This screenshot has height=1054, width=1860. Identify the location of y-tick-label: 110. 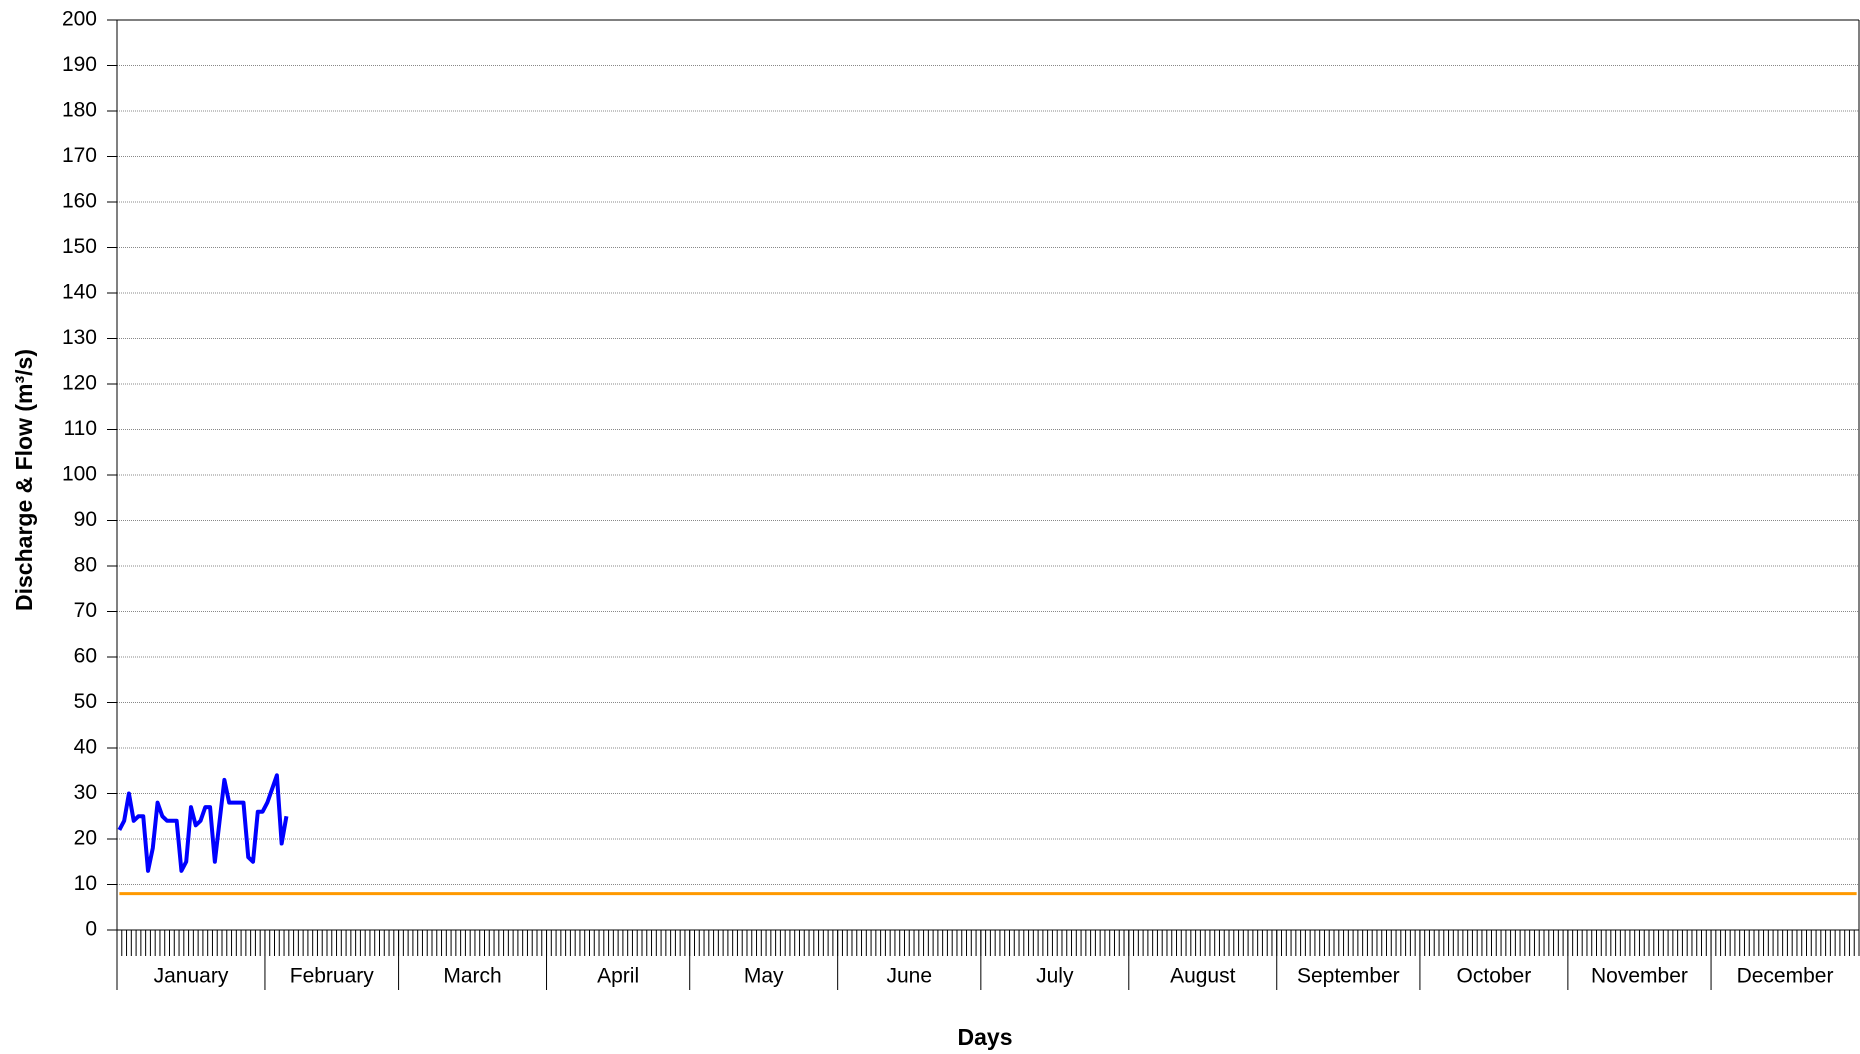
(80, 428).